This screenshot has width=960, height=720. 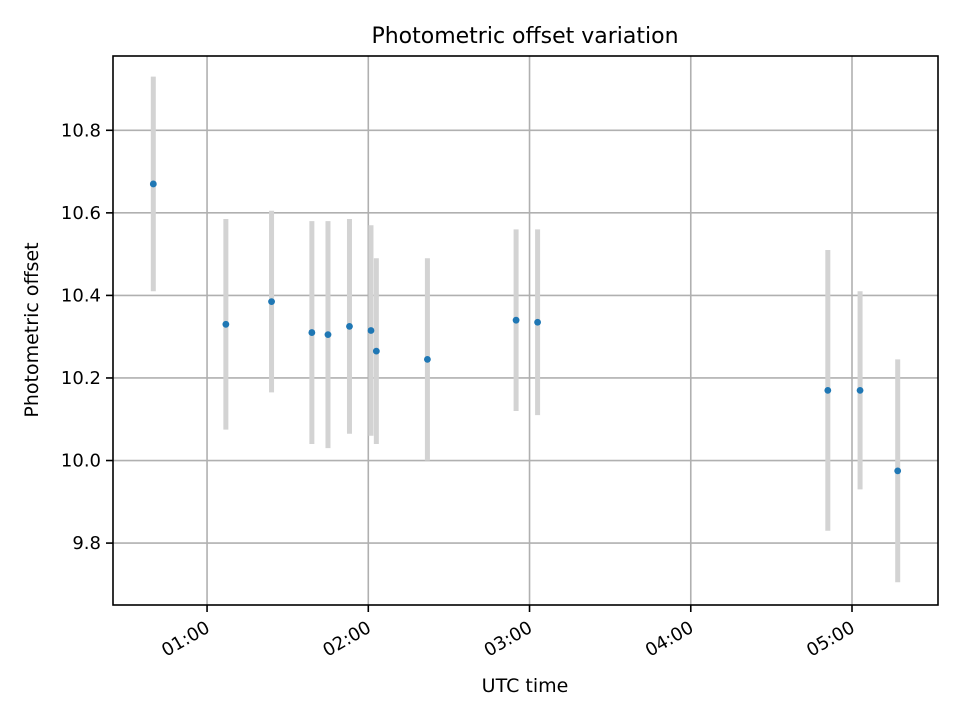 I want to click on y-tick-label: 9.8, so click(x=86, y=543).